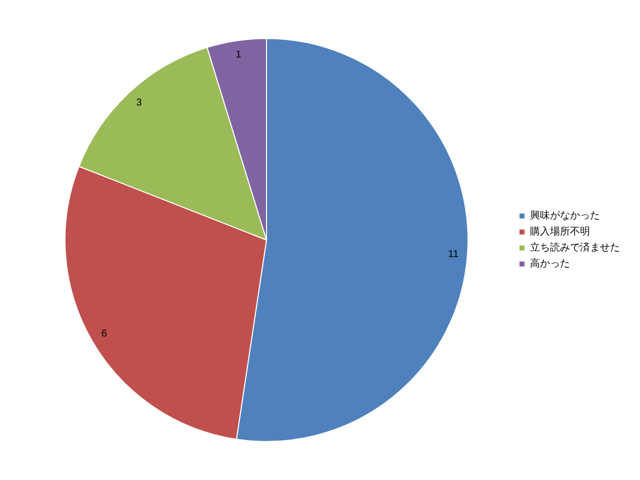 The height and width of the screenshot is (480, 640). Describe the element at coordinates (139, 102) in the screenshot. I see `data-label: 3` at that location.